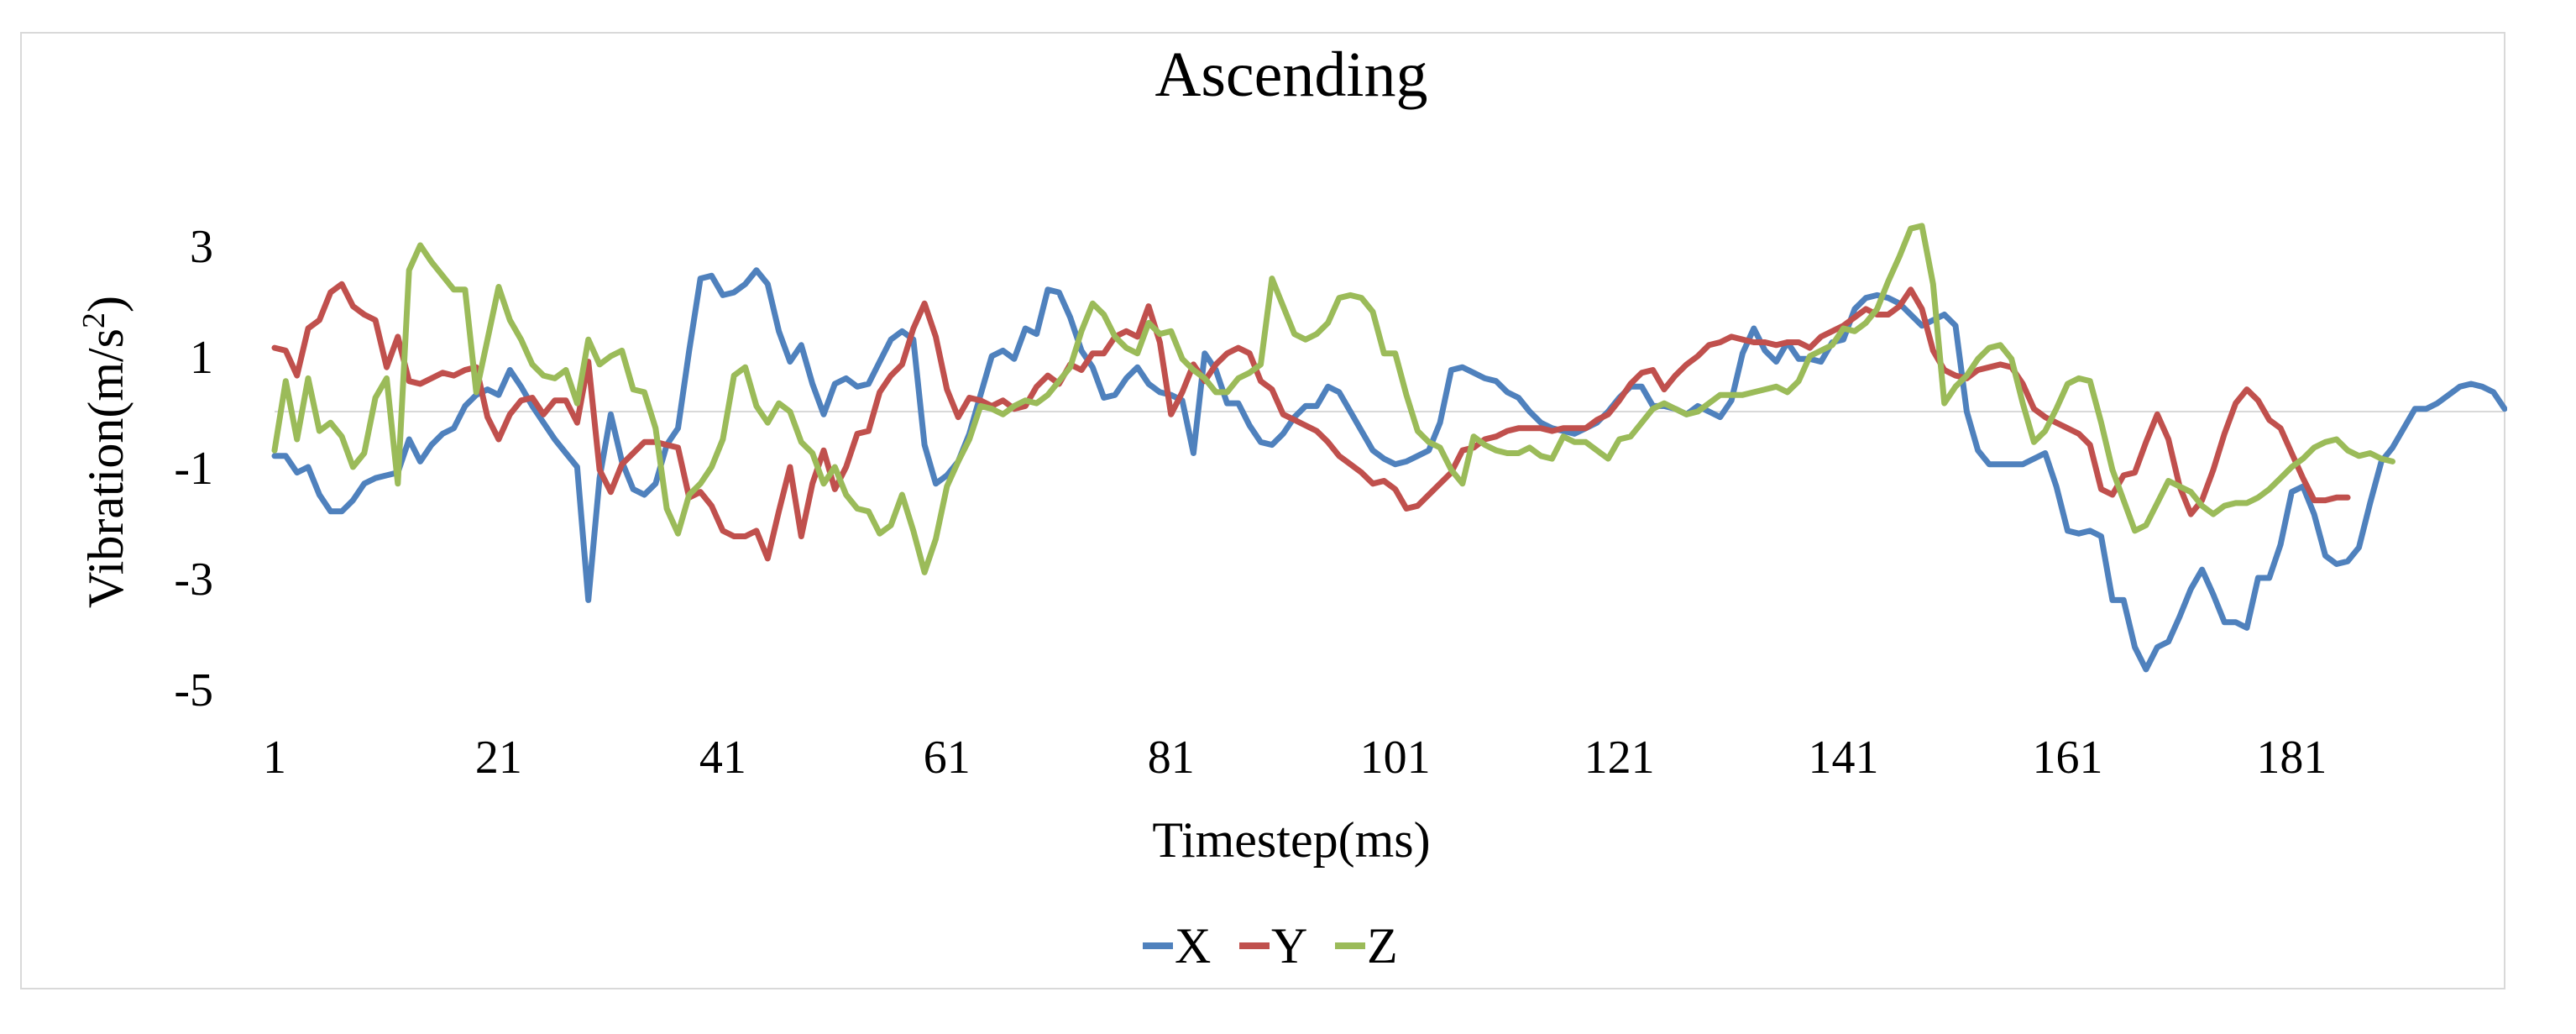  What do you see at coordinates (1289, 946) in the screenshot?
I see `legend-label-y: Y` at bounding box center [1289, 946].